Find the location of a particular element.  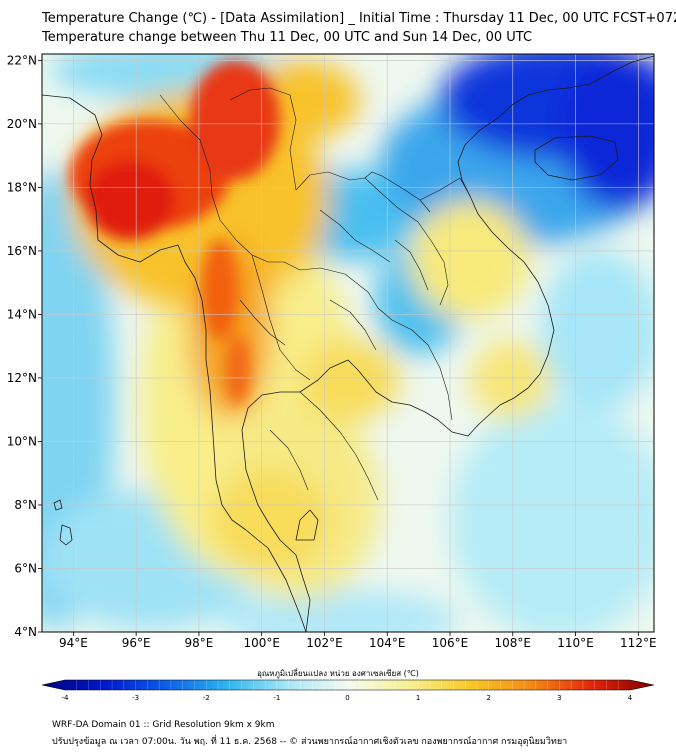

lat-tick-label: 4°N is located at coordinates (25, 632).